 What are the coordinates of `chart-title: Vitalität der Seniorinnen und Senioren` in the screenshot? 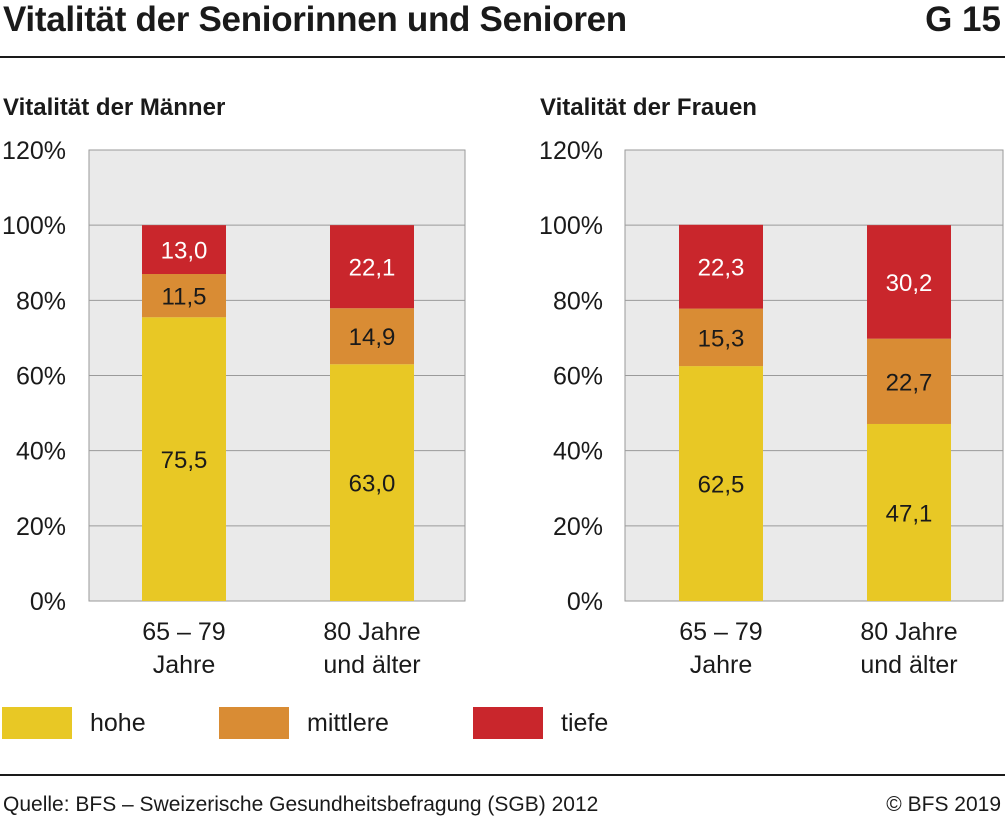 It's located at (315, 19).